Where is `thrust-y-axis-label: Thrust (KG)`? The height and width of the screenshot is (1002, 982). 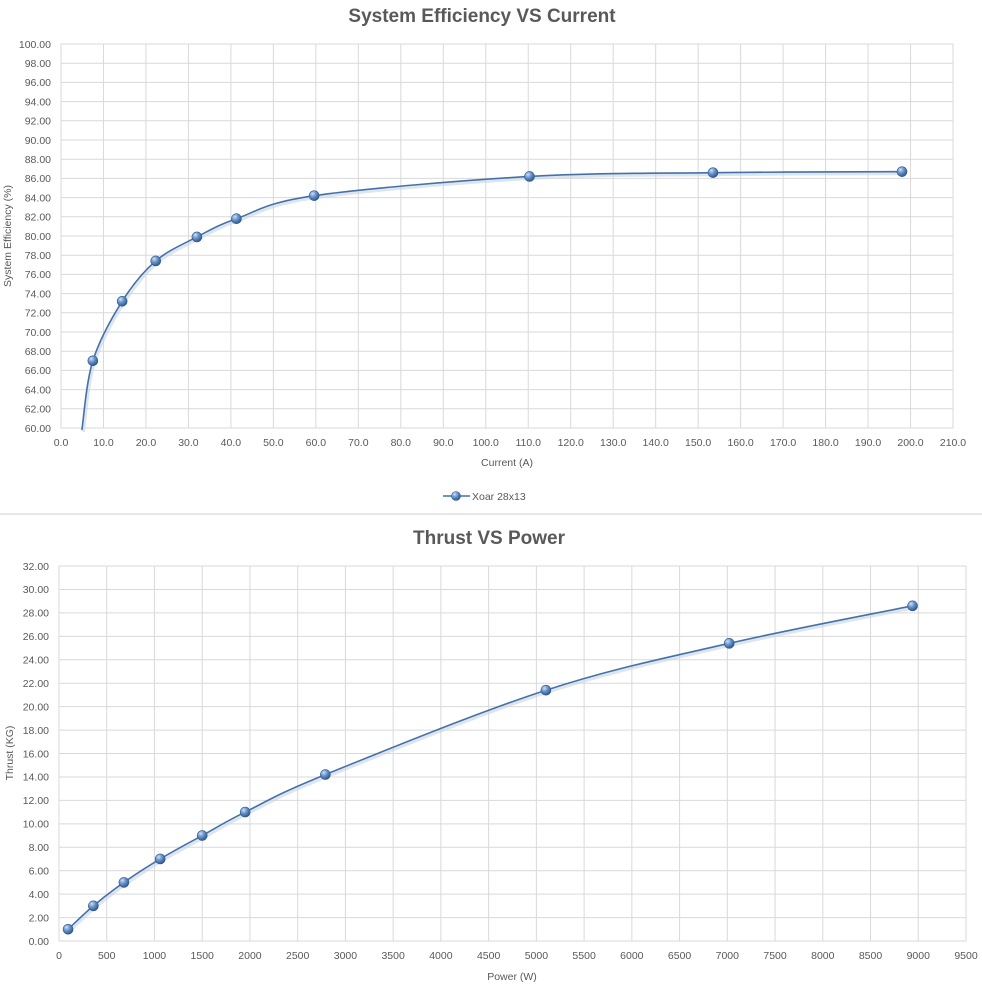 thrust-y-axis-label: Thrust (KG) is located at coordinates (10, 753).